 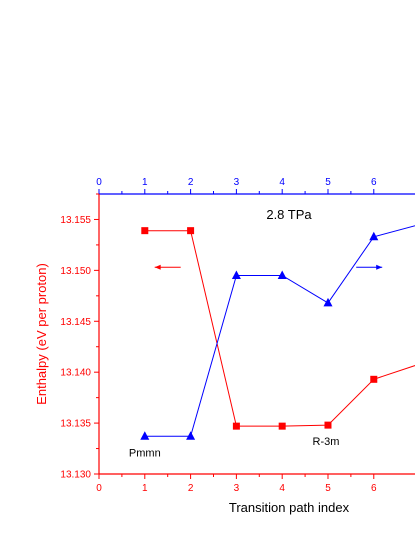 I want to click on bottom-tick-label: 5, so click(x=328, y=488).